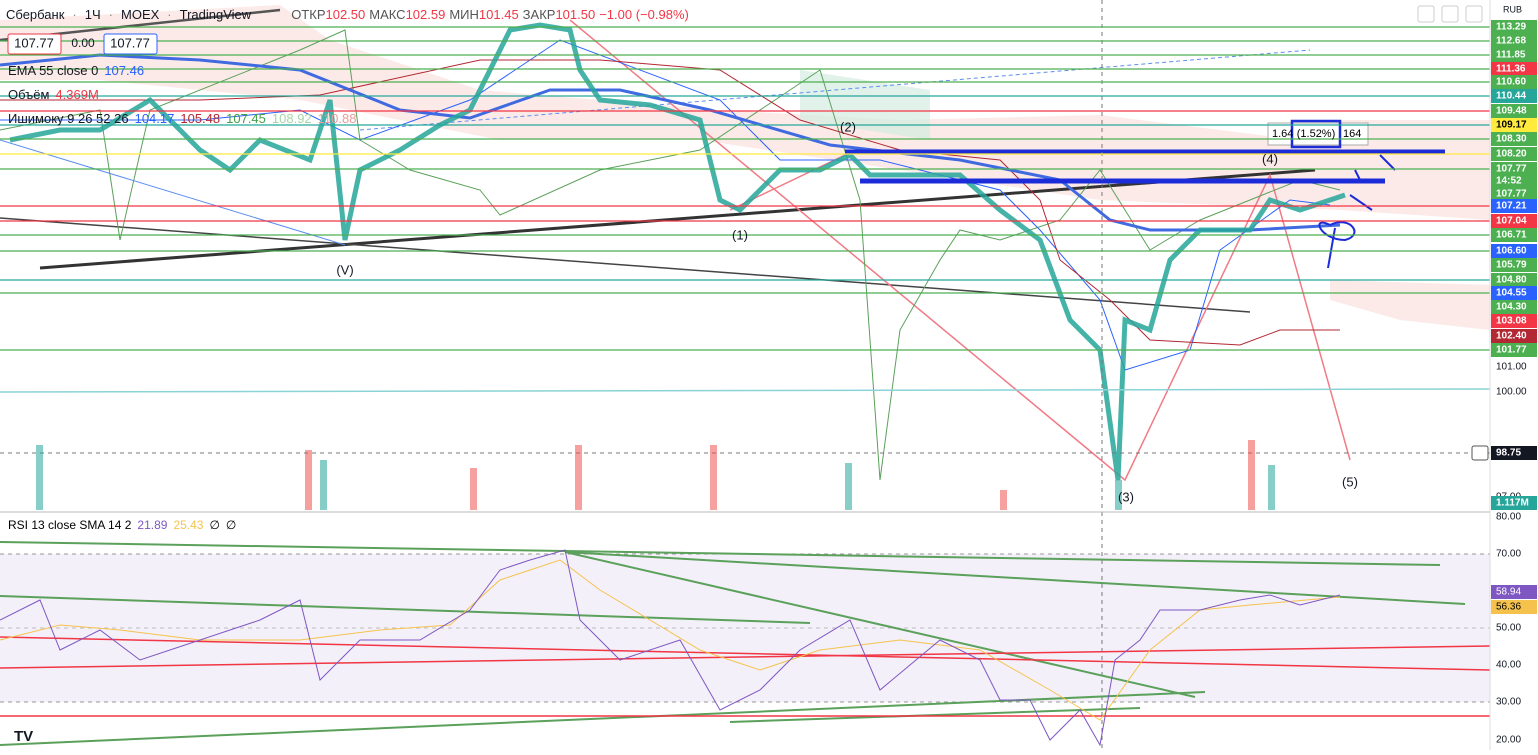  What do you see at coordinates (1511, 392) in the screenshot?
I see `price-label: 100.00` at bounding box center [1511, 392].